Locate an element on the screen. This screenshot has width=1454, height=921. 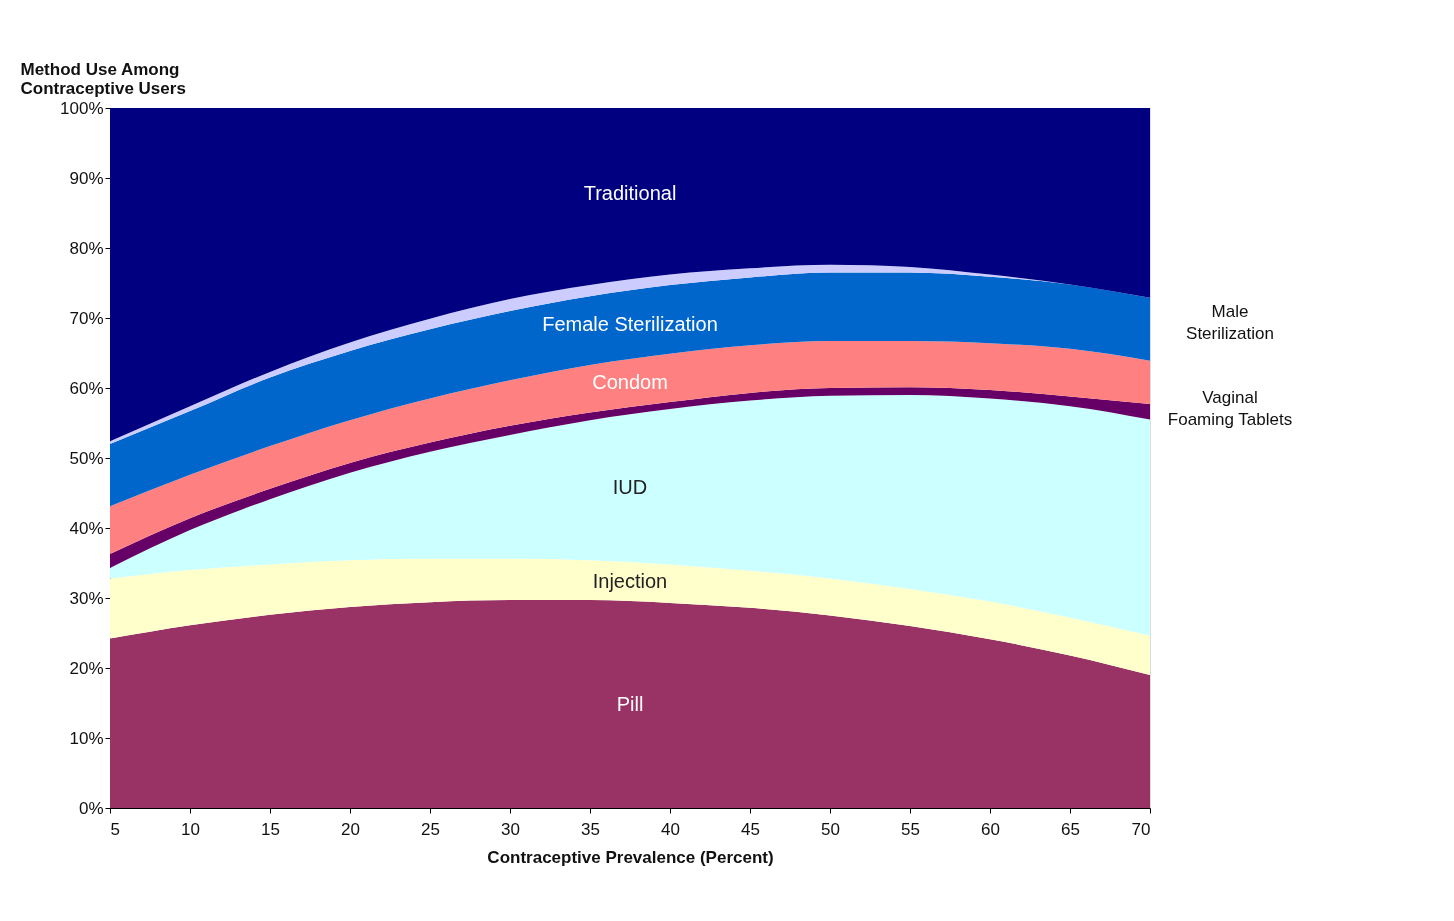
x-tick-label: 20 is located at coordinates (350, 829).